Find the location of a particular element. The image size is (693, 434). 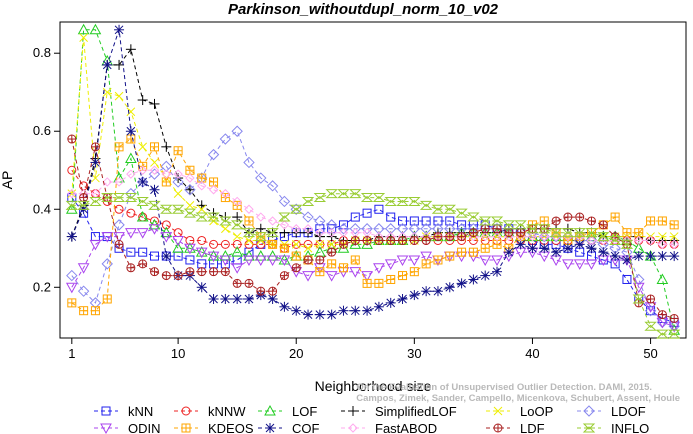

legend-marker-loop is located at coordinates (498, 411).